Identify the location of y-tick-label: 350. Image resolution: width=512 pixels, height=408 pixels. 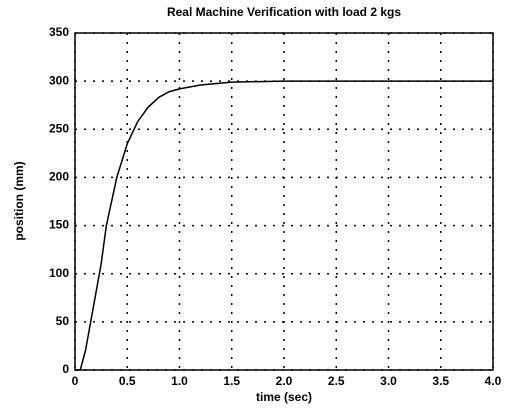
(59, 32).